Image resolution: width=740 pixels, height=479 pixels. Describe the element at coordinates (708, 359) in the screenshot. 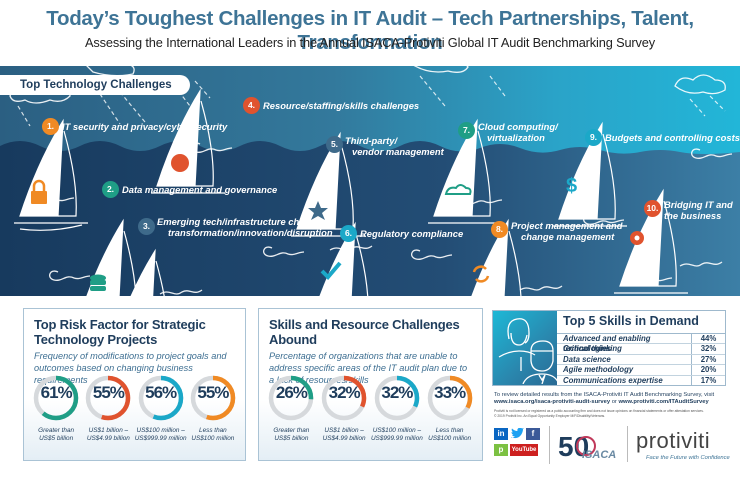

I see `skill-percentage: 27%` at that location.